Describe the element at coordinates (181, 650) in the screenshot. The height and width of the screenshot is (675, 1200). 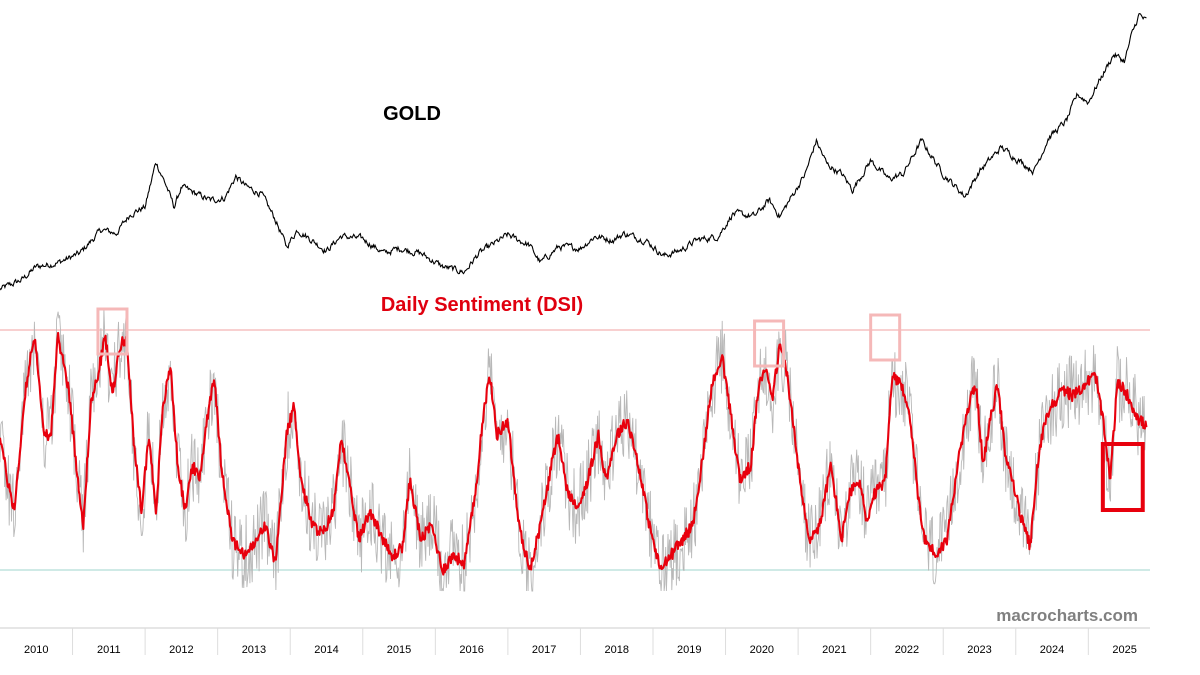
I see `x-tick-label-2012: 2012` at that location.